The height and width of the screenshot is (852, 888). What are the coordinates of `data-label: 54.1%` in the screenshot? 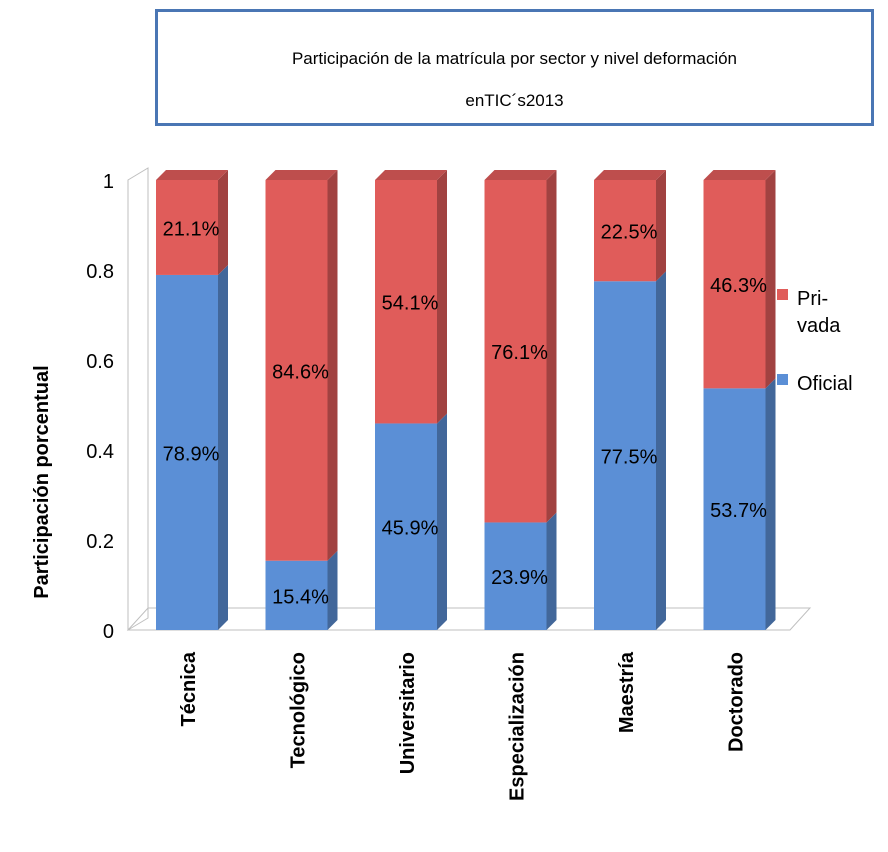 It's located at (410, 304).